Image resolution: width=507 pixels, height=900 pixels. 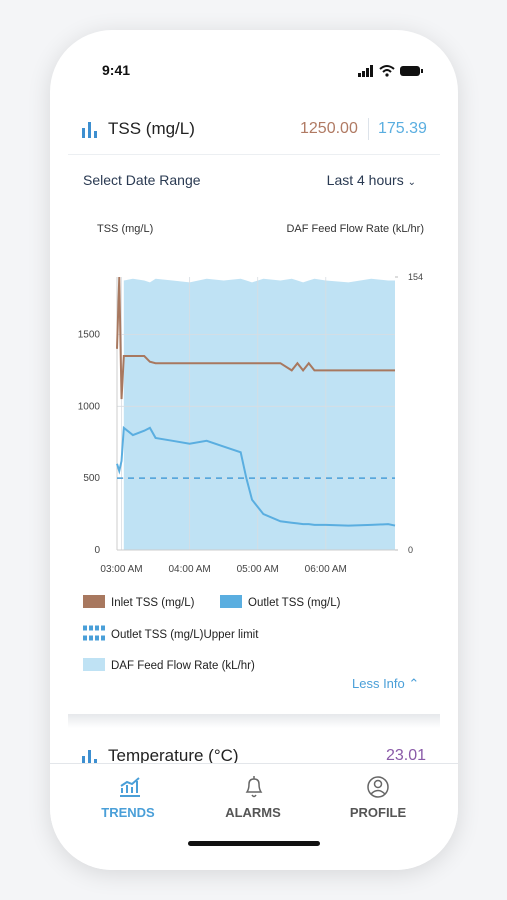 I want to click on separator, so click(x=254, y=154).